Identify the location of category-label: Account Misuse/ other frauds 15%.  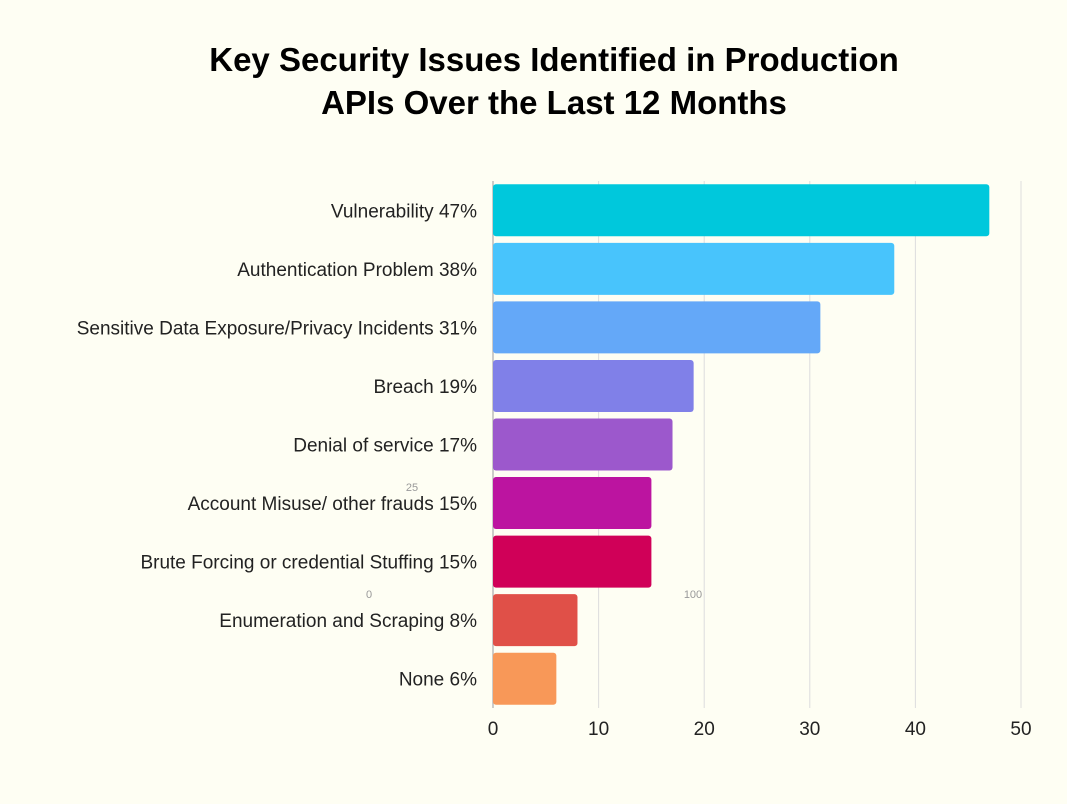
(332, 504).